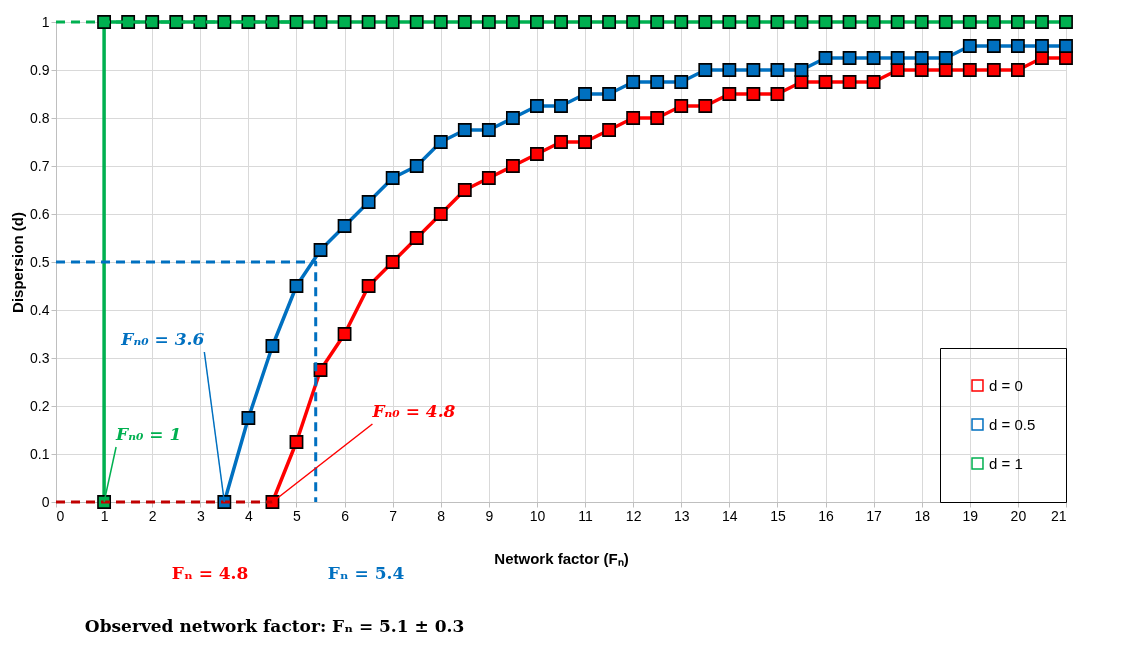 The image size is (1128, 668). What do you see at coordinates (1006, 463) in the screenshot?
I see `legend-label: d = 1` at bounding box center [1006, 463].